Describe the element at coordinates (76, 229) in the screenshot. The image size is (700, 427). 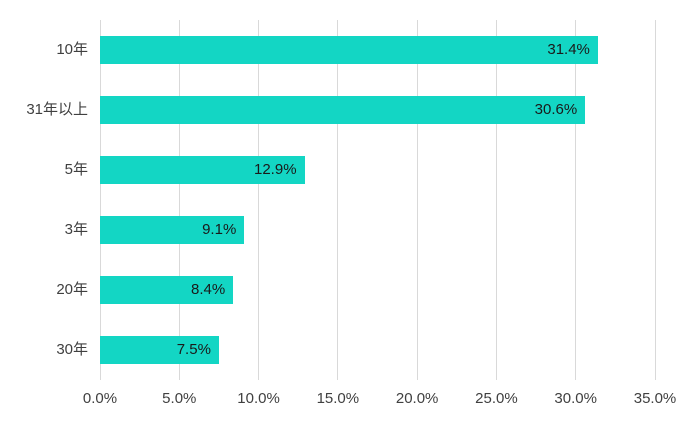
I see `category-label: 3年` at that location.